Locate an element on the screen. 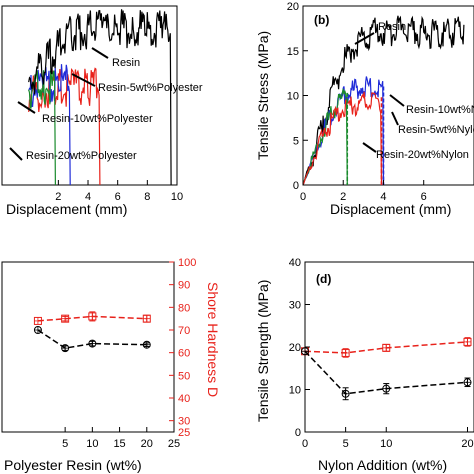 The image size is (474, 474). panel-a-xtick-label-4: 10 is located at coordinates (177, 197).